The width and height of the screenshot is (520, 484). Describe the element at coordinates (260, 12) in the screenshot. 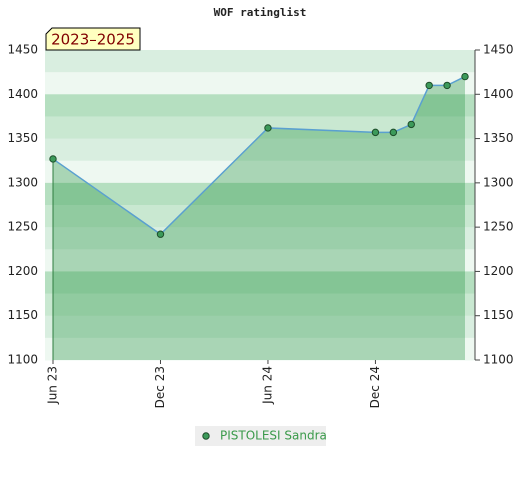

I see `chart-title: WOF ratinglist` at that location.